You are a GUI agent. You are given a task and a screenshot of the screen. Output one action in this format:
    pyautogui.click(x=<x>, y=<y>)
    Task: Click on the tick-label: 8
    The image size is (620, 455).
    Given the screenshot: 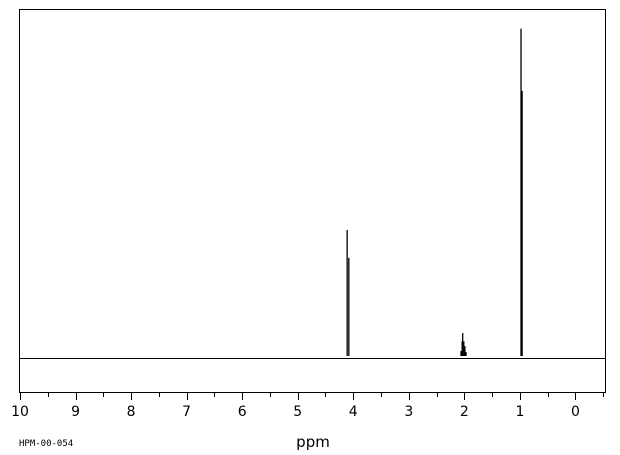 What is the action you would take?
    pyautogui.click(x=131, y=412)
    